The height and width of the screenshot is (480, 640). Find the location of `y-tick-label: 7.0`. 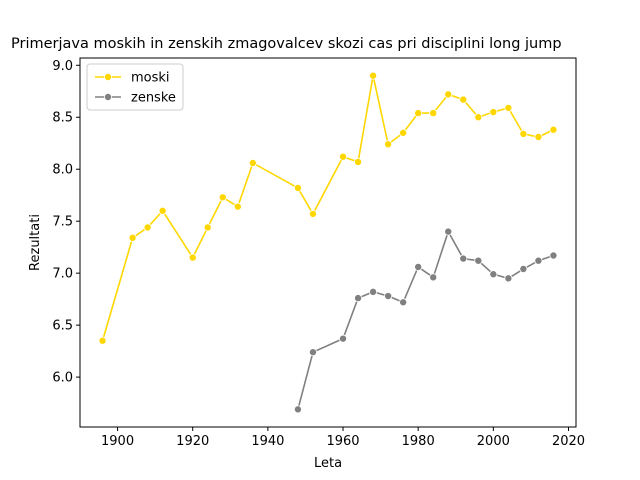

y-tick-label: 7.0 is located at coordinates (62, 274).